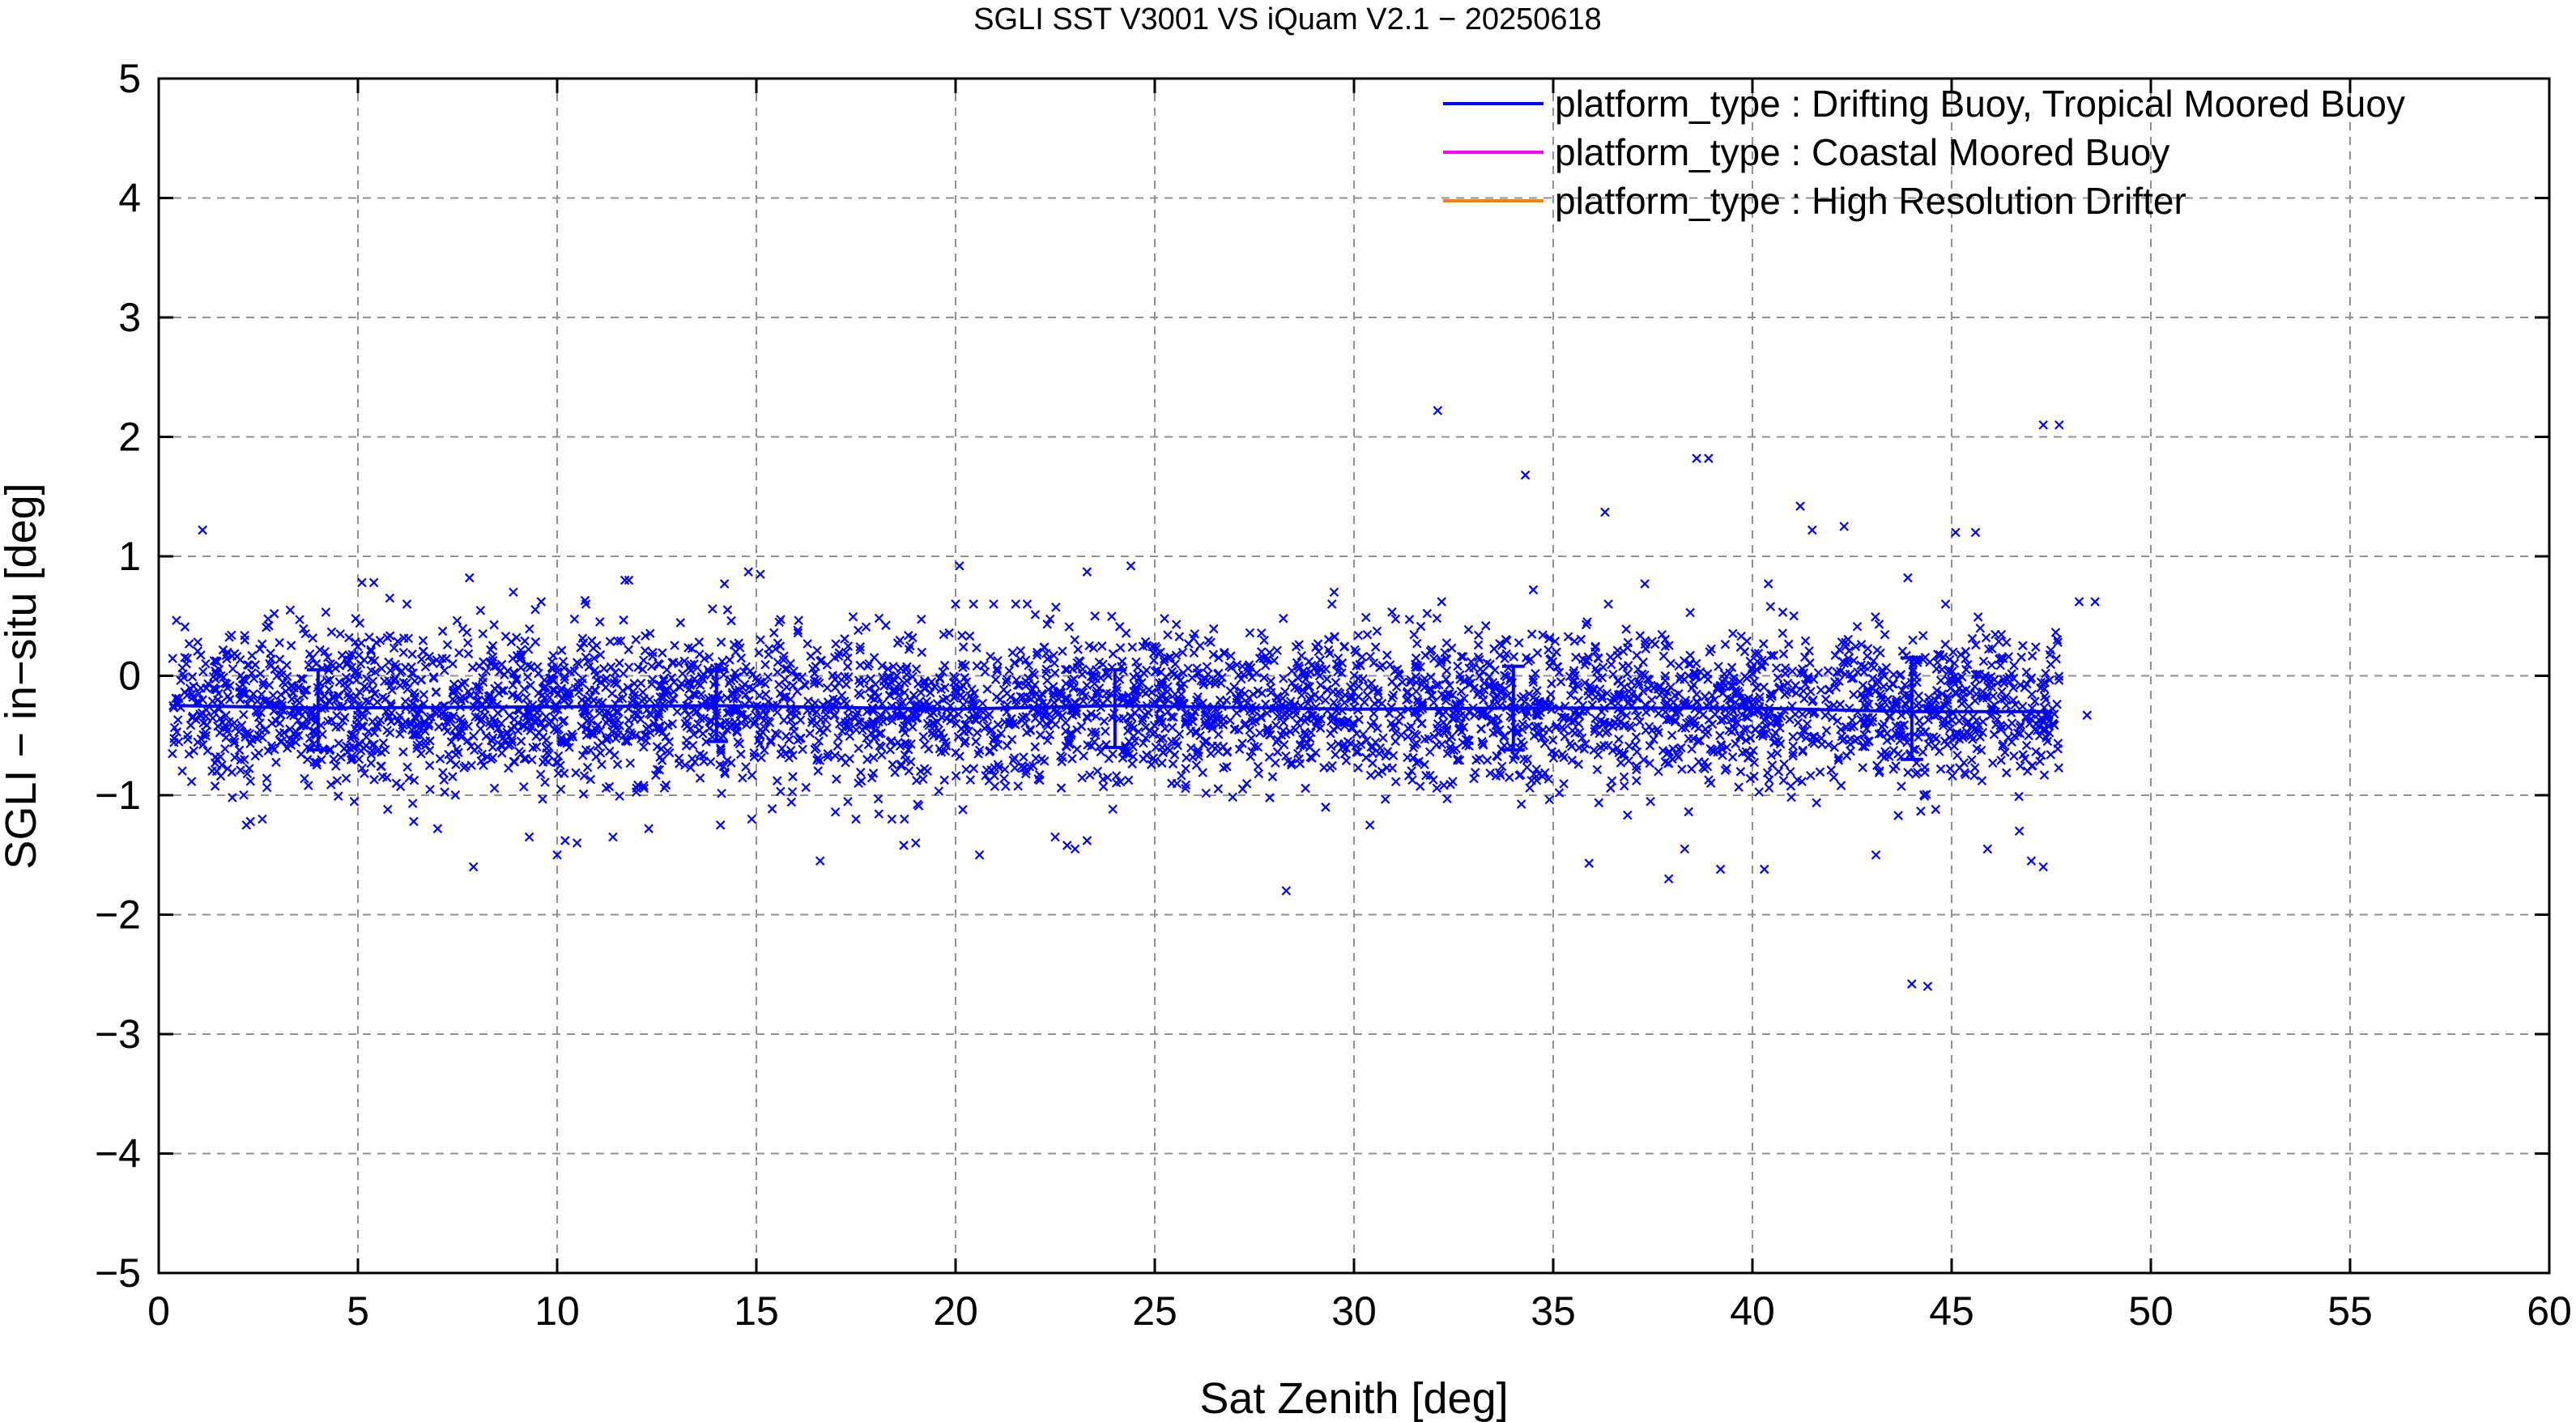 The image size is (2576, 1422). What do you see at coordinates (1752, 1311) in the screenshot?
I see `x-tick-label: 40` at bounding box center [1752, 1311].